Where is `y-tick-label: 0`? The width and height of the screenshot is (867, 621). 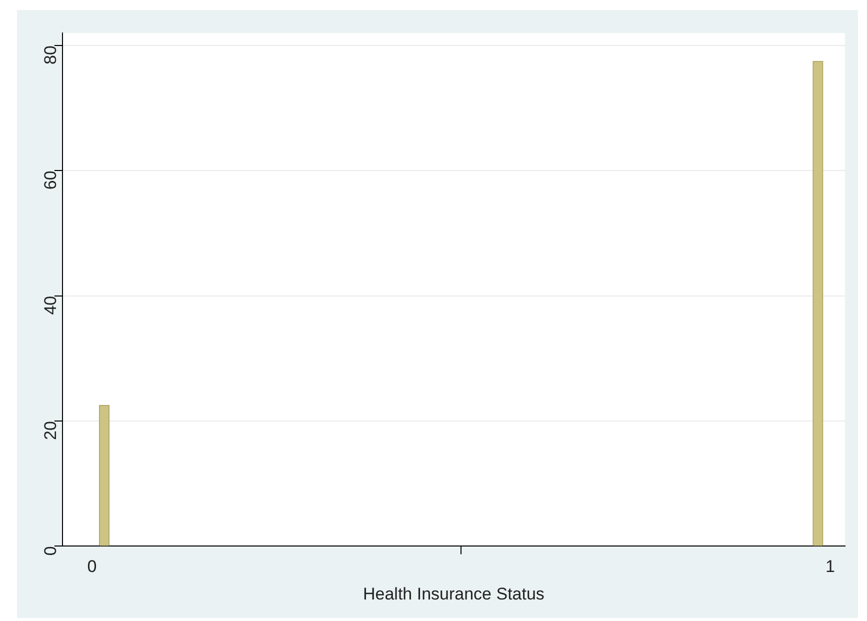
y-tick-label: 0 is located at coordinates (50, 551).